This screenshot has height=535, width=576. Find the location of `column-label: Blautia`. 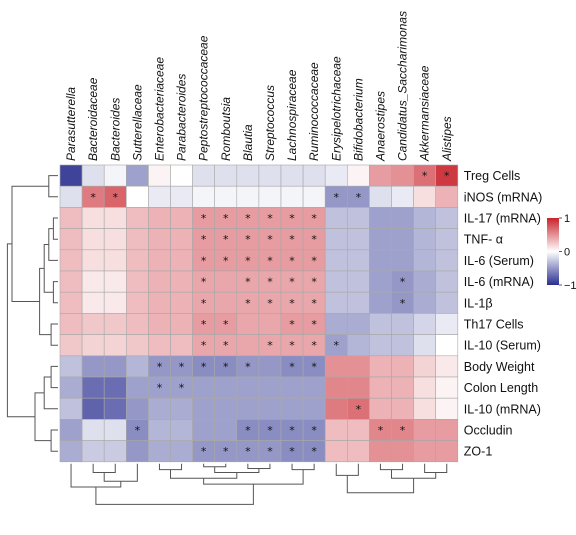

column-label: Blautia is located at coordinates (248, 142).